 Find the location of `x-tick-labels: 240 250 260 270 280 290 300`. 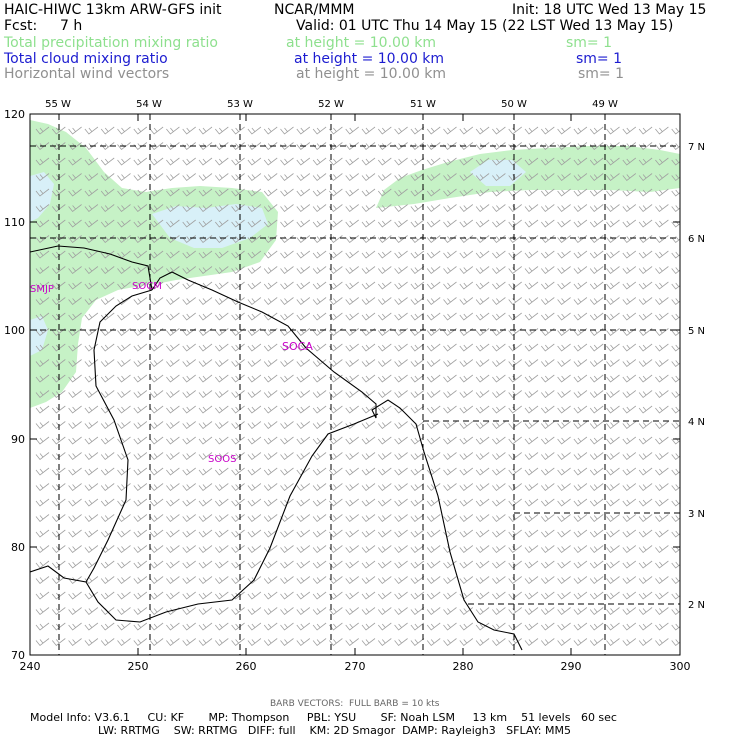

x-tick-labels: 240 250 260 270 280 290 300 is located at coordinates (355, 666).